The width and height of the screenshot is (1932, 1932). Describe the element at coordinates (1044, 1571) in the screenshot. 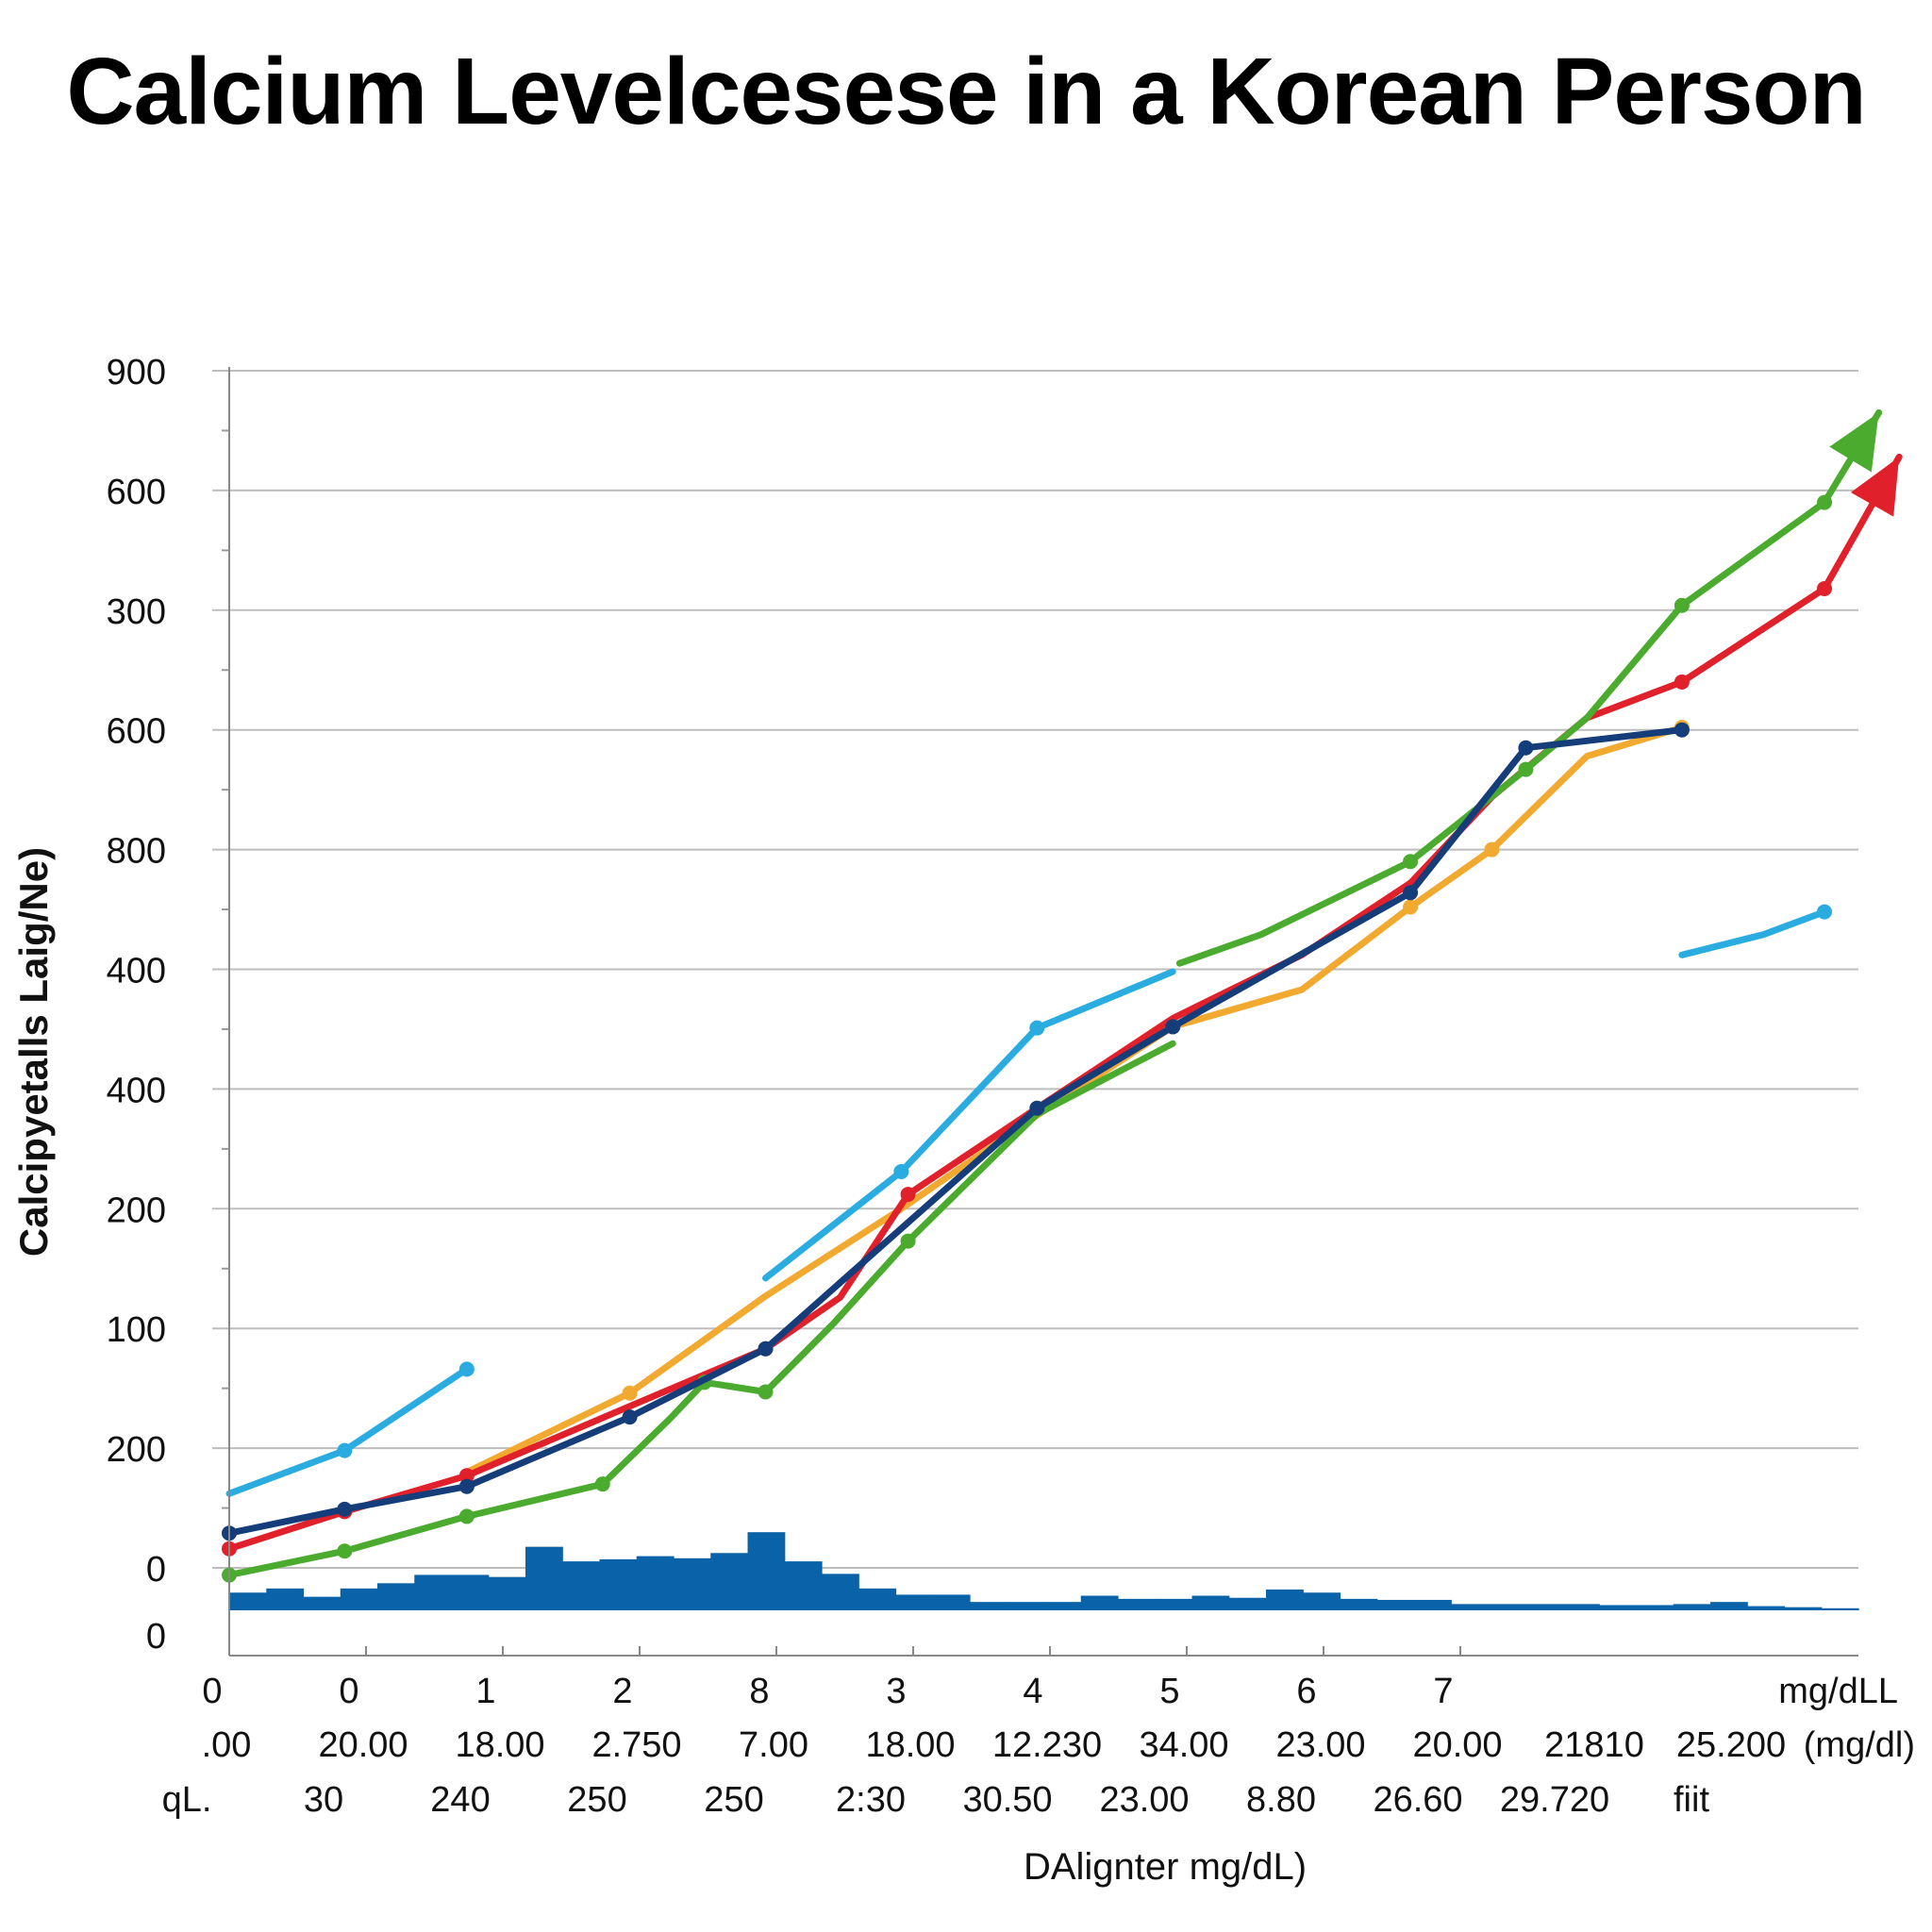

I see `histogram-bars` at that location.